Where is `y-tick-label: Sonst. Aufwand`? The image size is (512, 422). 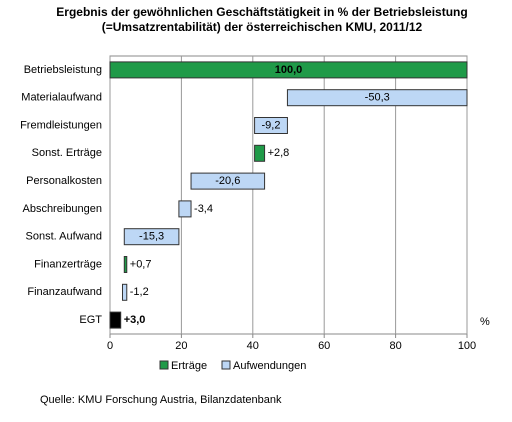 y-tick-label: Sonst. Aufwand is located at coordinates (64, 237).